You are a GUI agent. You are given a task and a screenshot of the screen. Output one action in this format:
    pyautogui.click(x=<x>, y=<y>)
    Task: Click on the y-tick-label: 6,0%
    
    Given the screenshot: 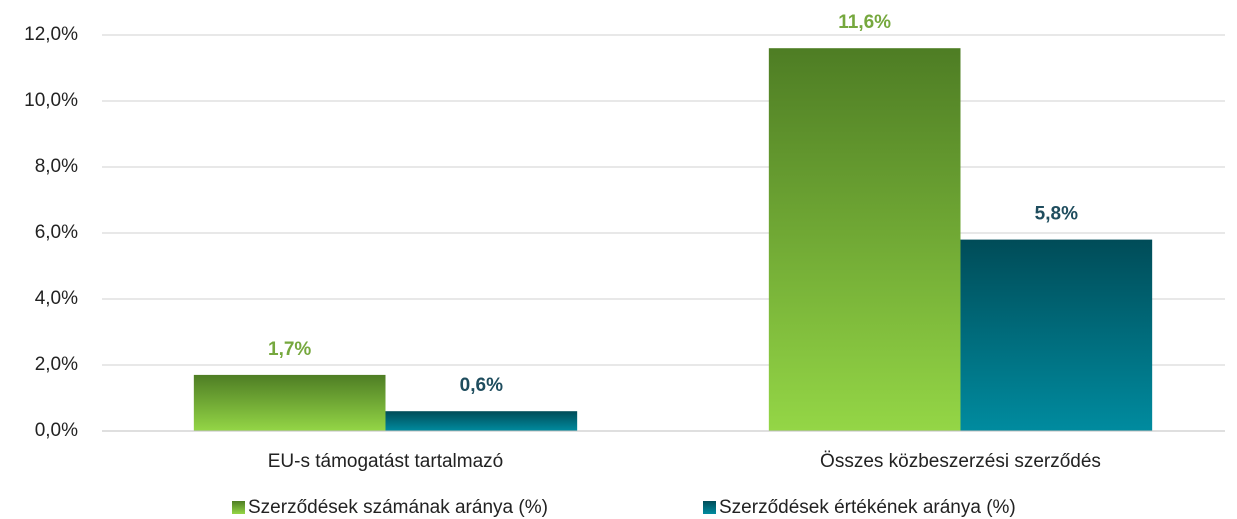 What is the action you would take?
    pyautogui.click(x=56, y=232)
    